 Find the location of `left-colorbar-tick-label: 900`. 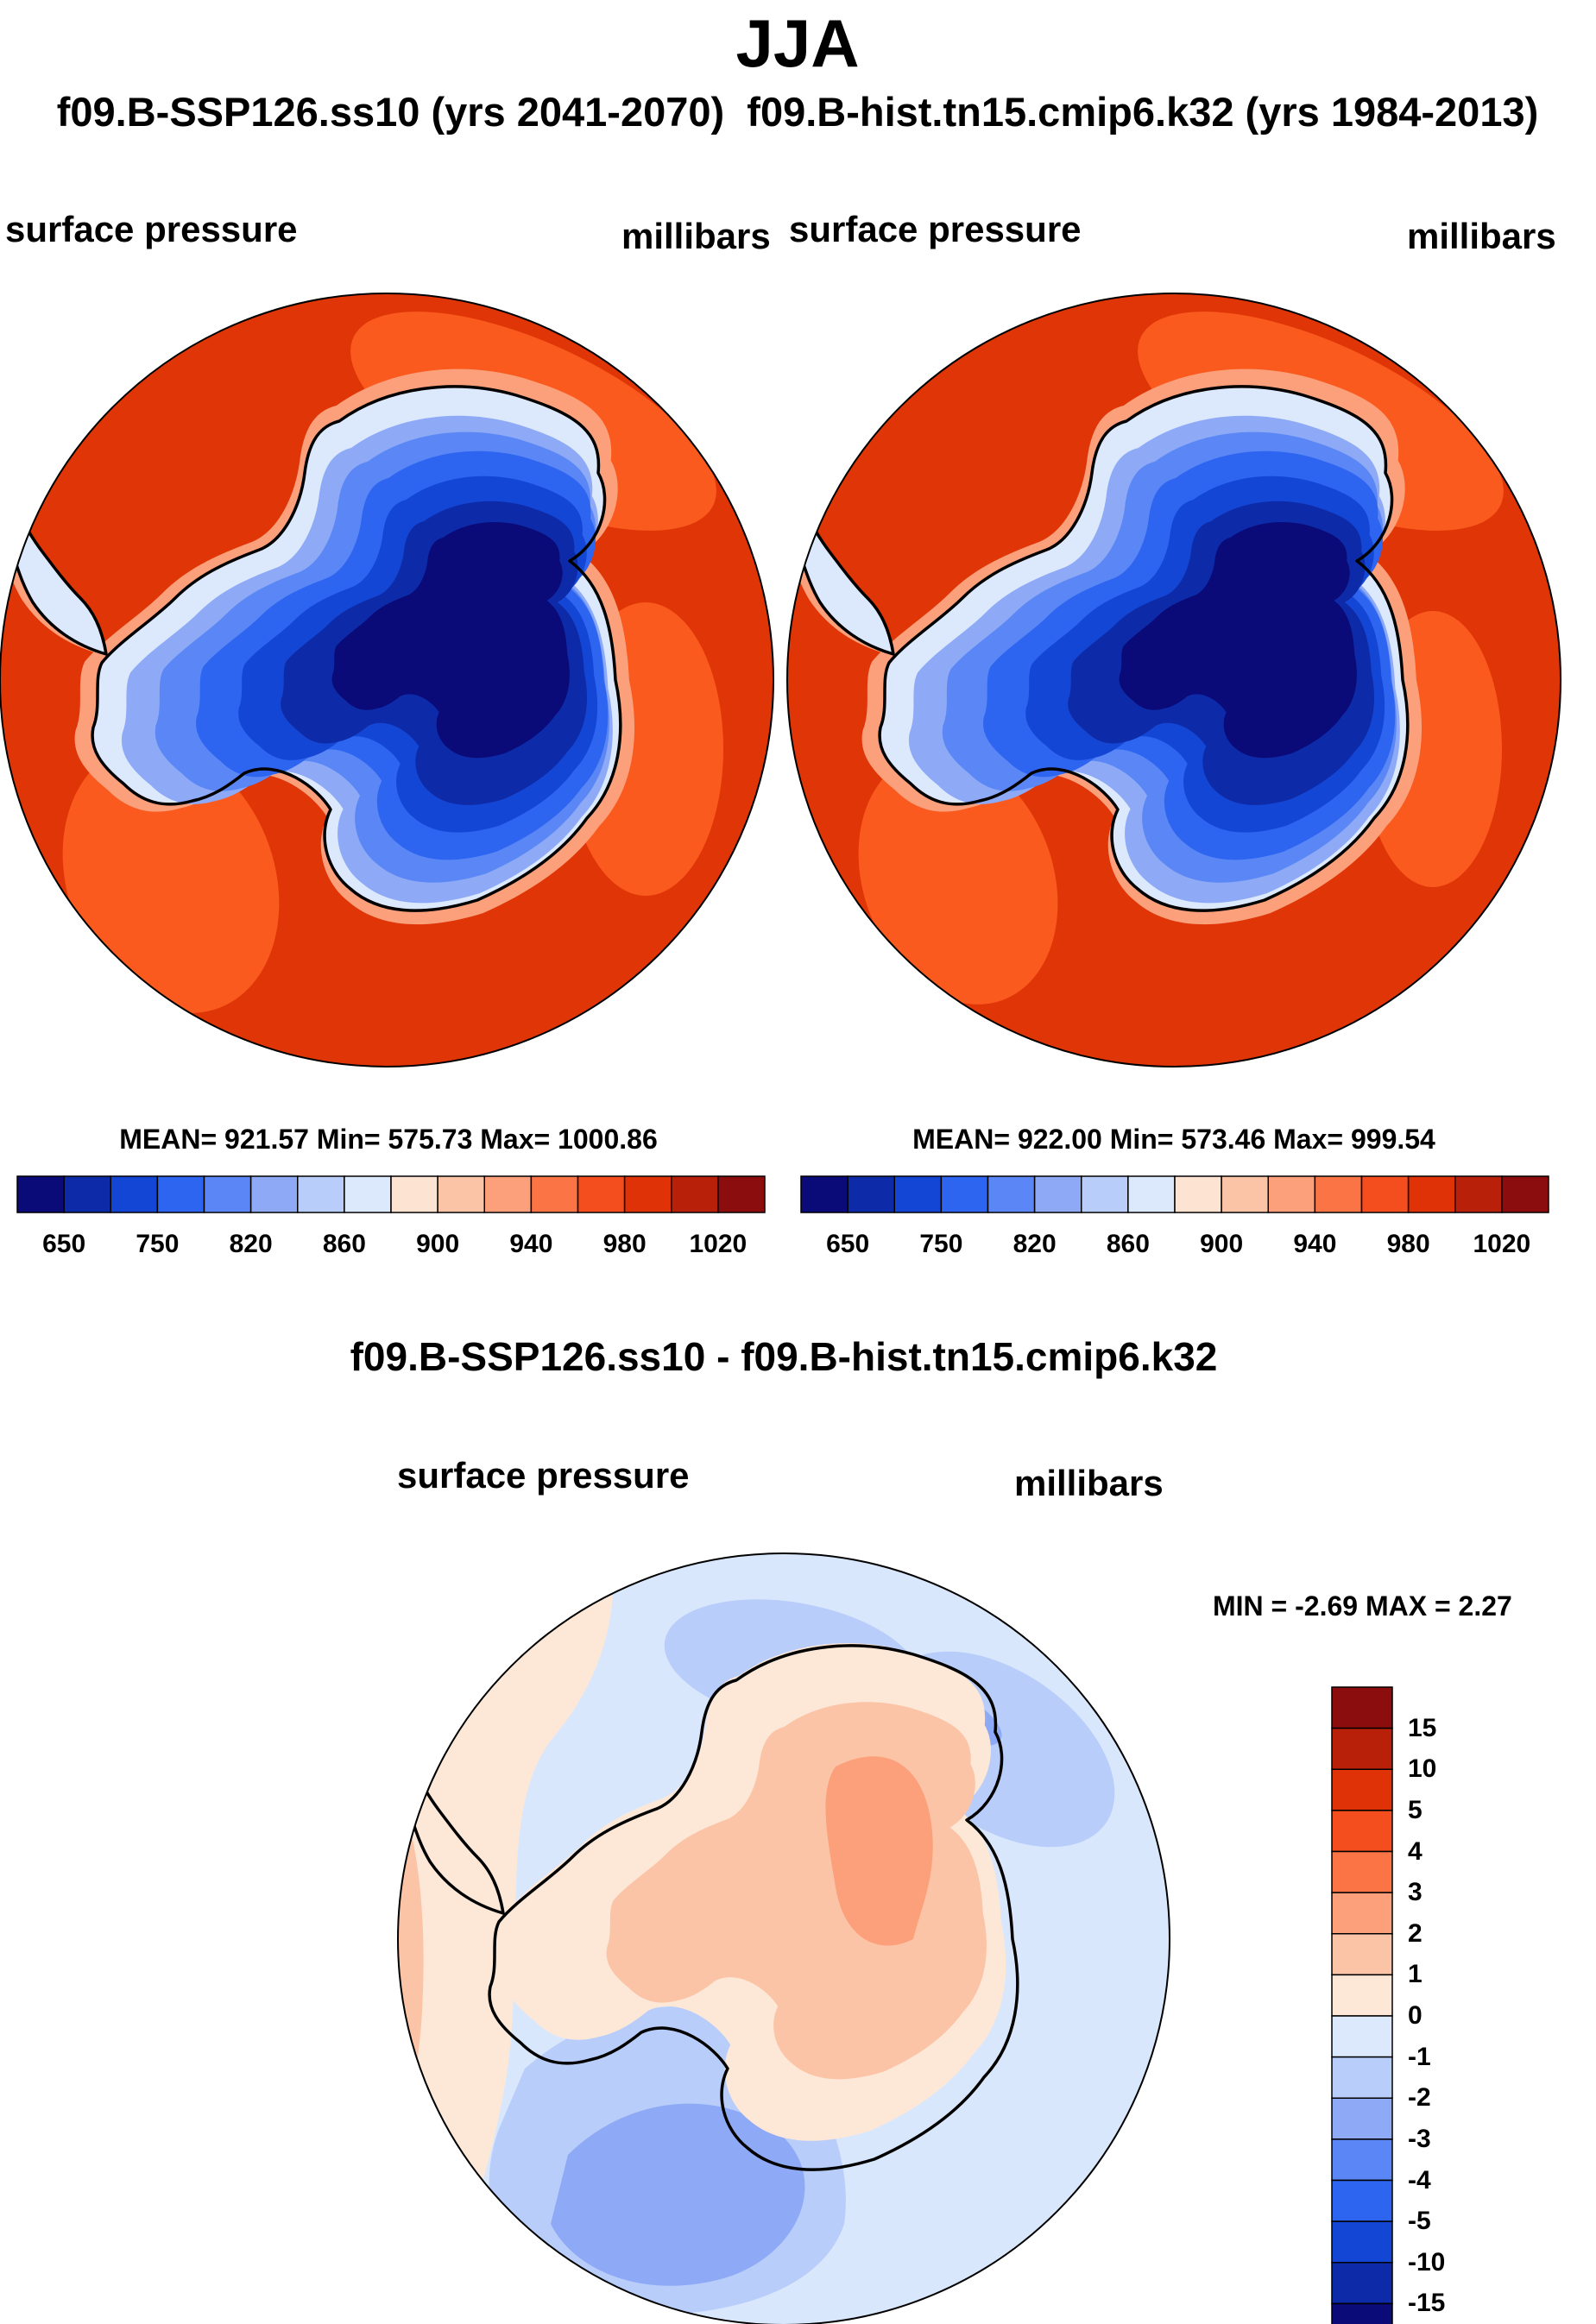

left-colorbar-tick-label: 900 is located at coordinates (438, 1244).